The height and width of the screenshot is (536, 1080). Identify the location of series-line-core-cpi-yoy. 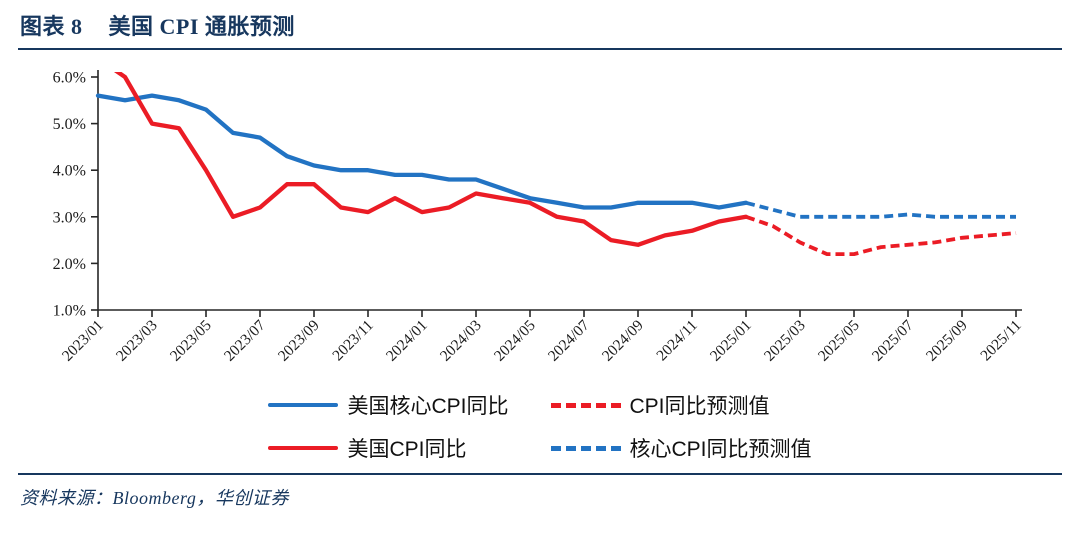
(422, 151).